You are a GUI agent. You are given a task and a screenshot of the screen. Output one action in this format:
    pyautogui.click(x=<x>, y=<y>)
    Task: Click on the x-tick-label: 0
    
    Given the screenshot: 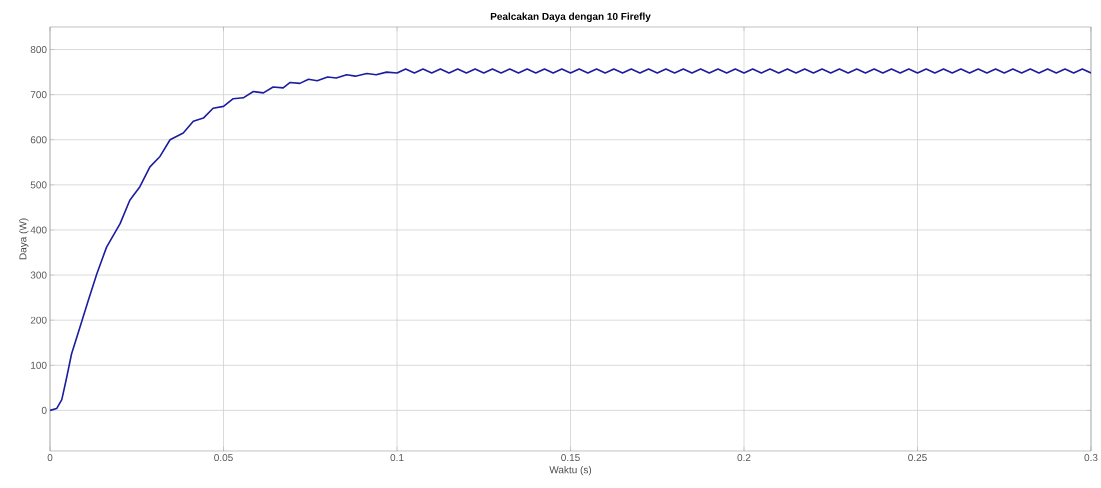 What is the action you would take?
    pyautogui.click(x=50, y=458)
    